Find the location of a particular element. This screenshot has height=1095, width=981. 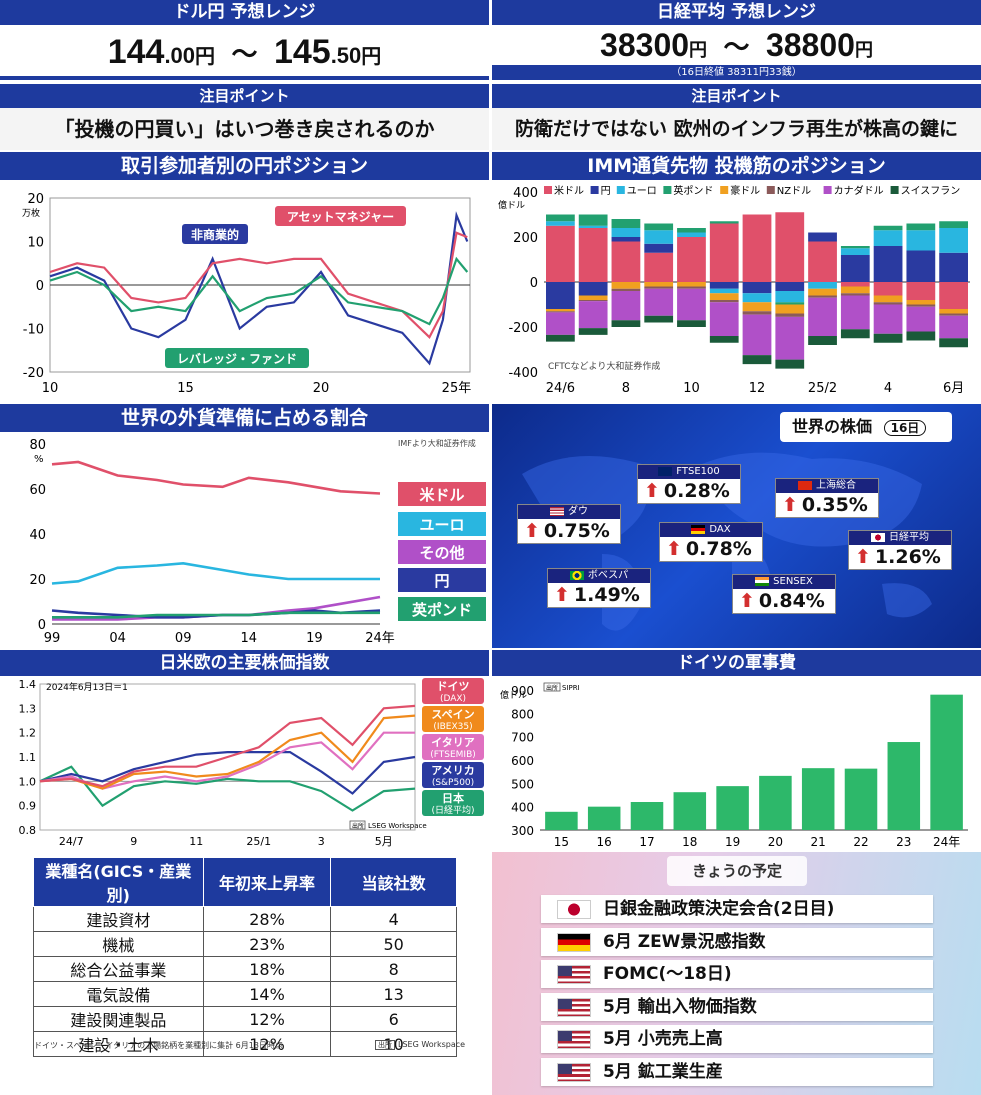

chart1-ytick: -10 is located at coordinates (33, 330).